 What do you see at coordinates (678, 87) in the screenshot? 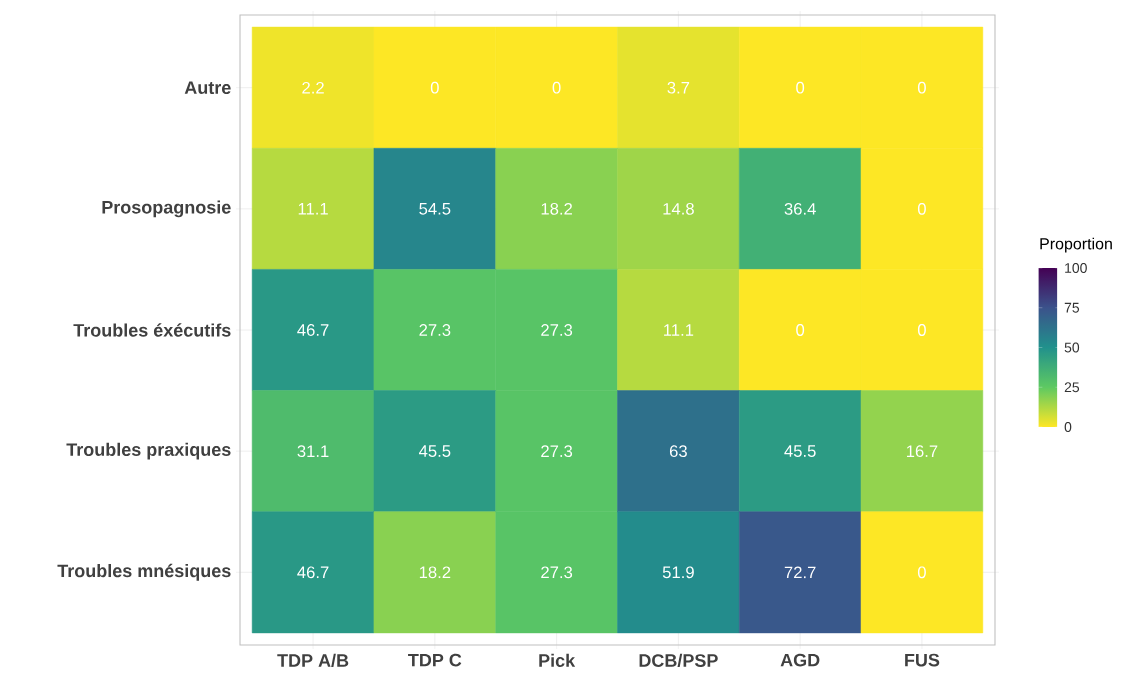
I see `data-label: 3.7` at bounding box center [678, 87].